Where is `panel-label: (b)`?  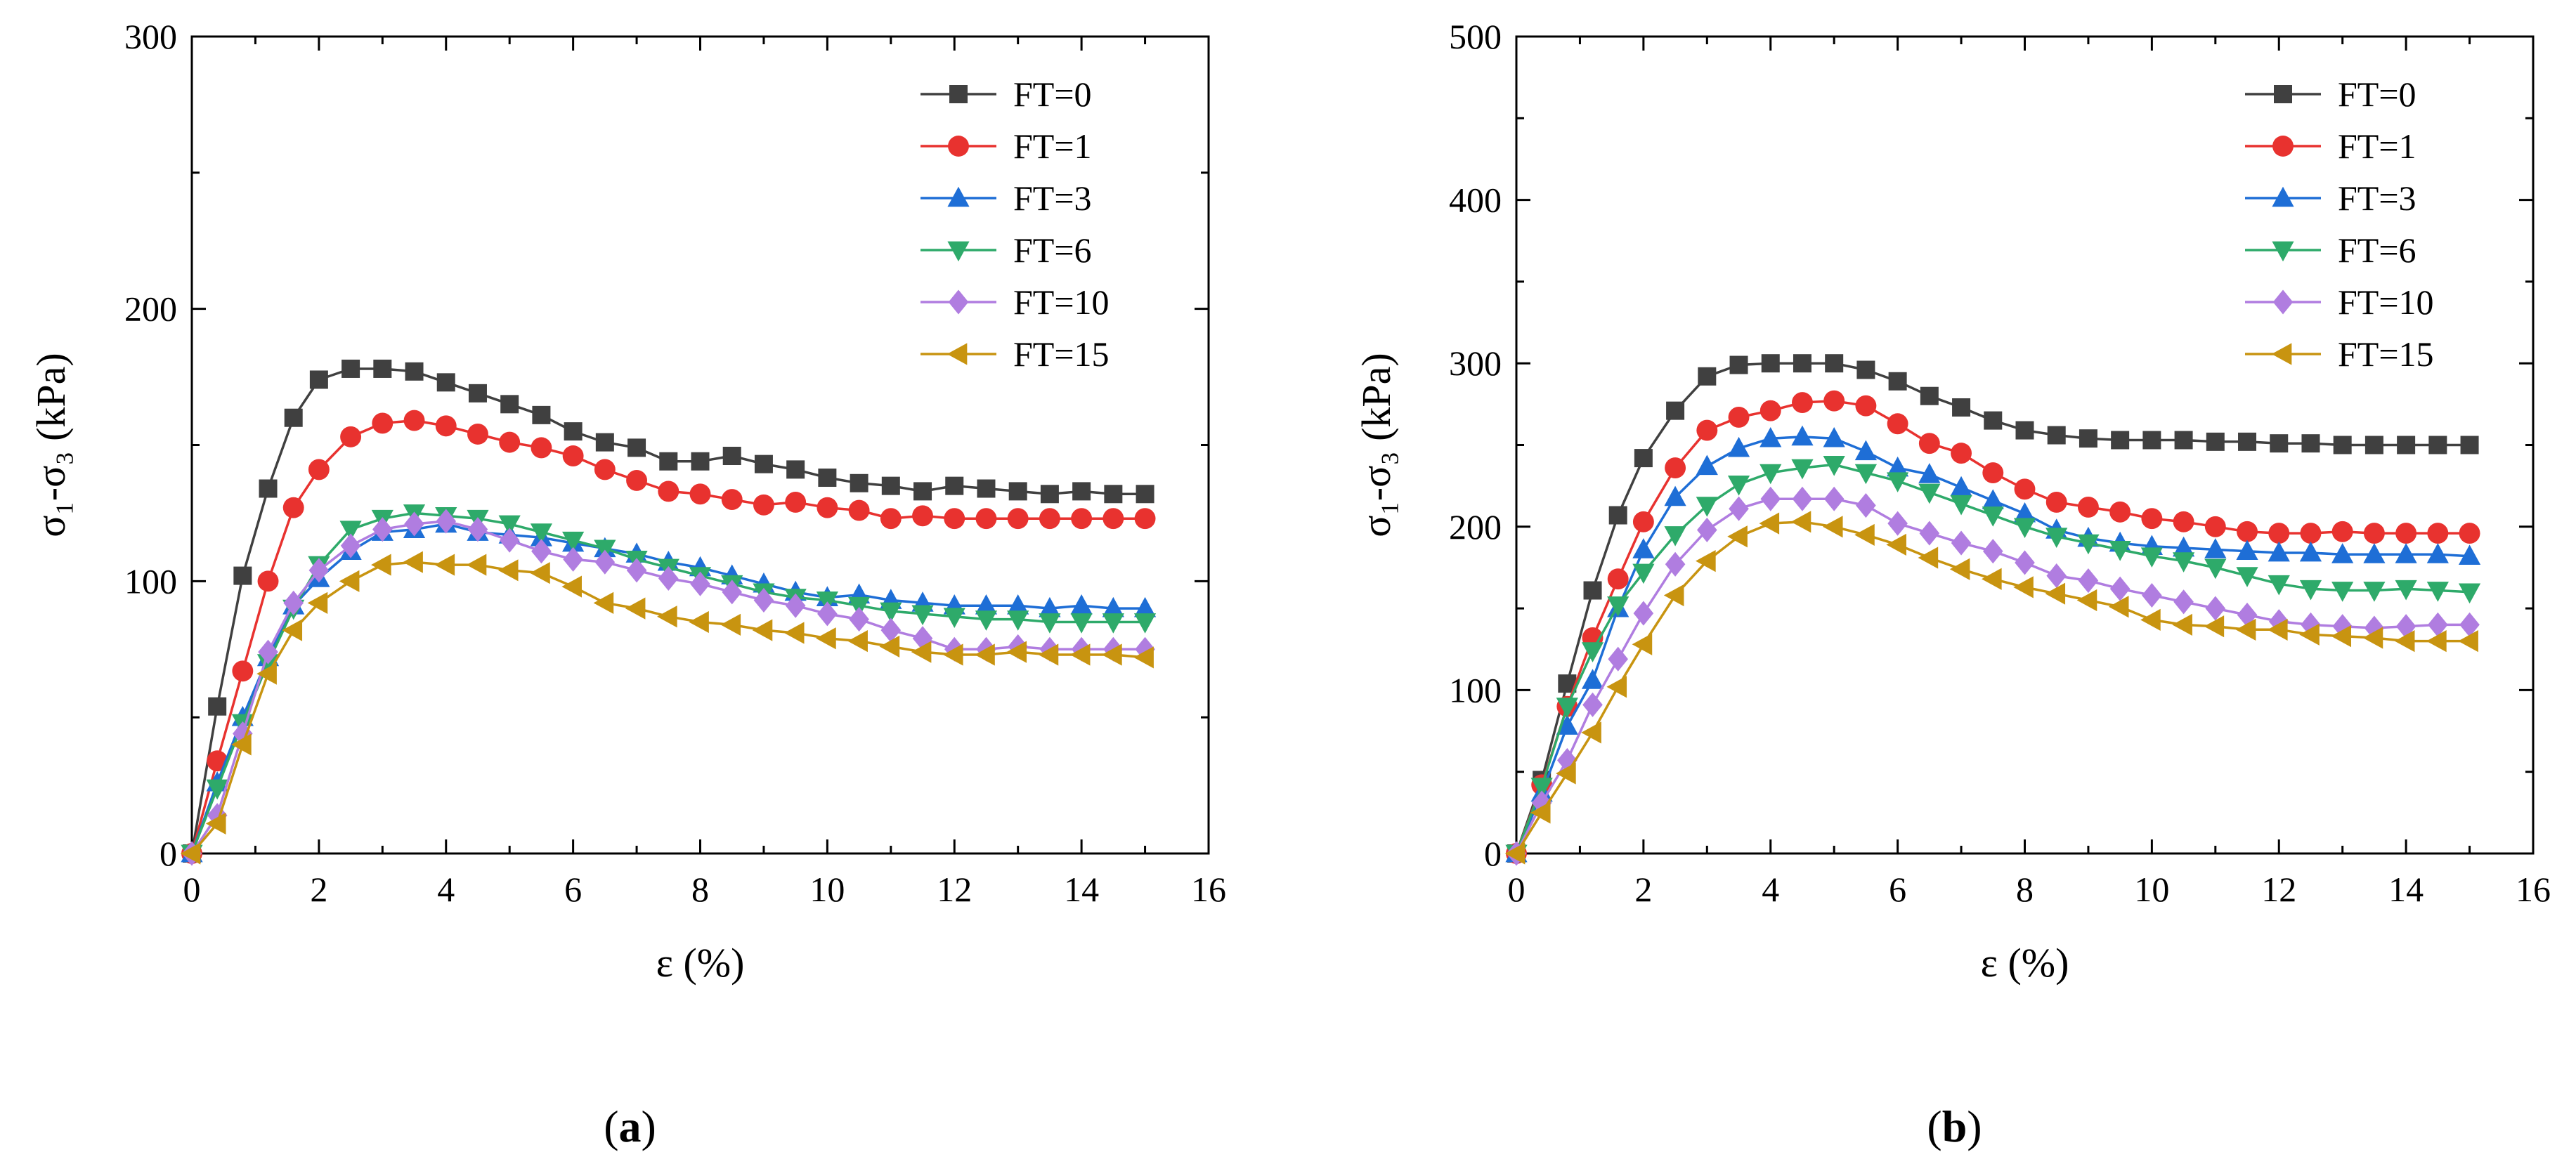
panel-label: (b) is located at coordinates (1954, 1126).